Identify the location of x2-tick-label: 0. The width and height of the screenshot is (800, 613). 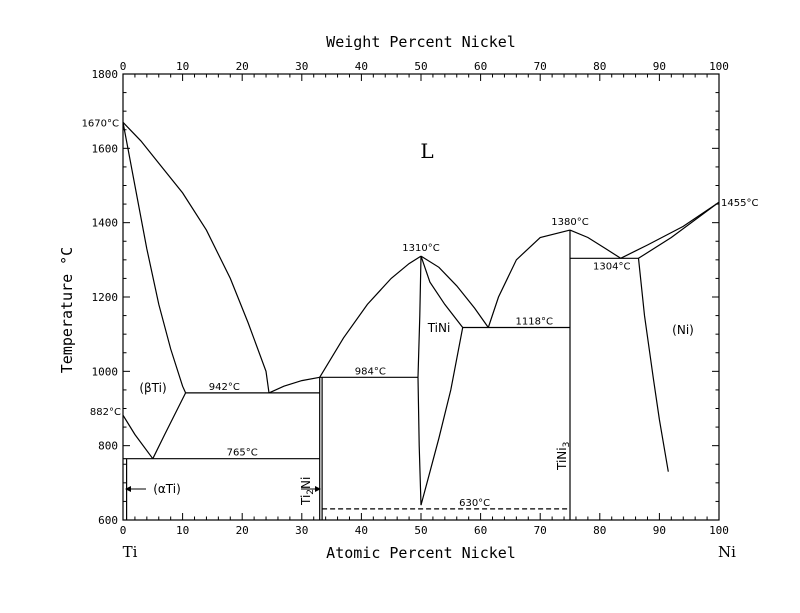
(123, 66).